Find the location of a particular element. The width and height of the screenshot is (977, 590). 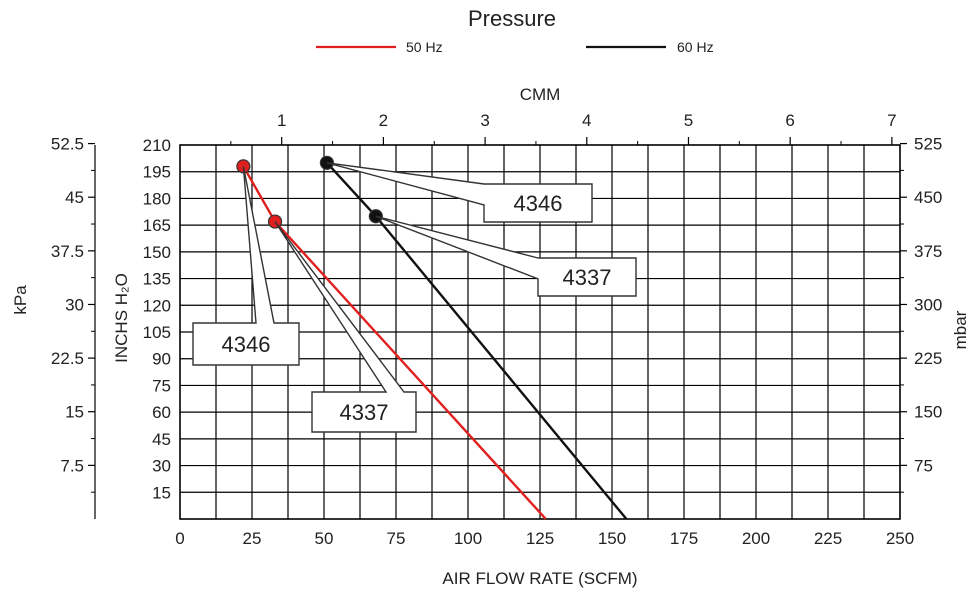

mbar-tick-label: 300 is located at coordinates (928, 304).